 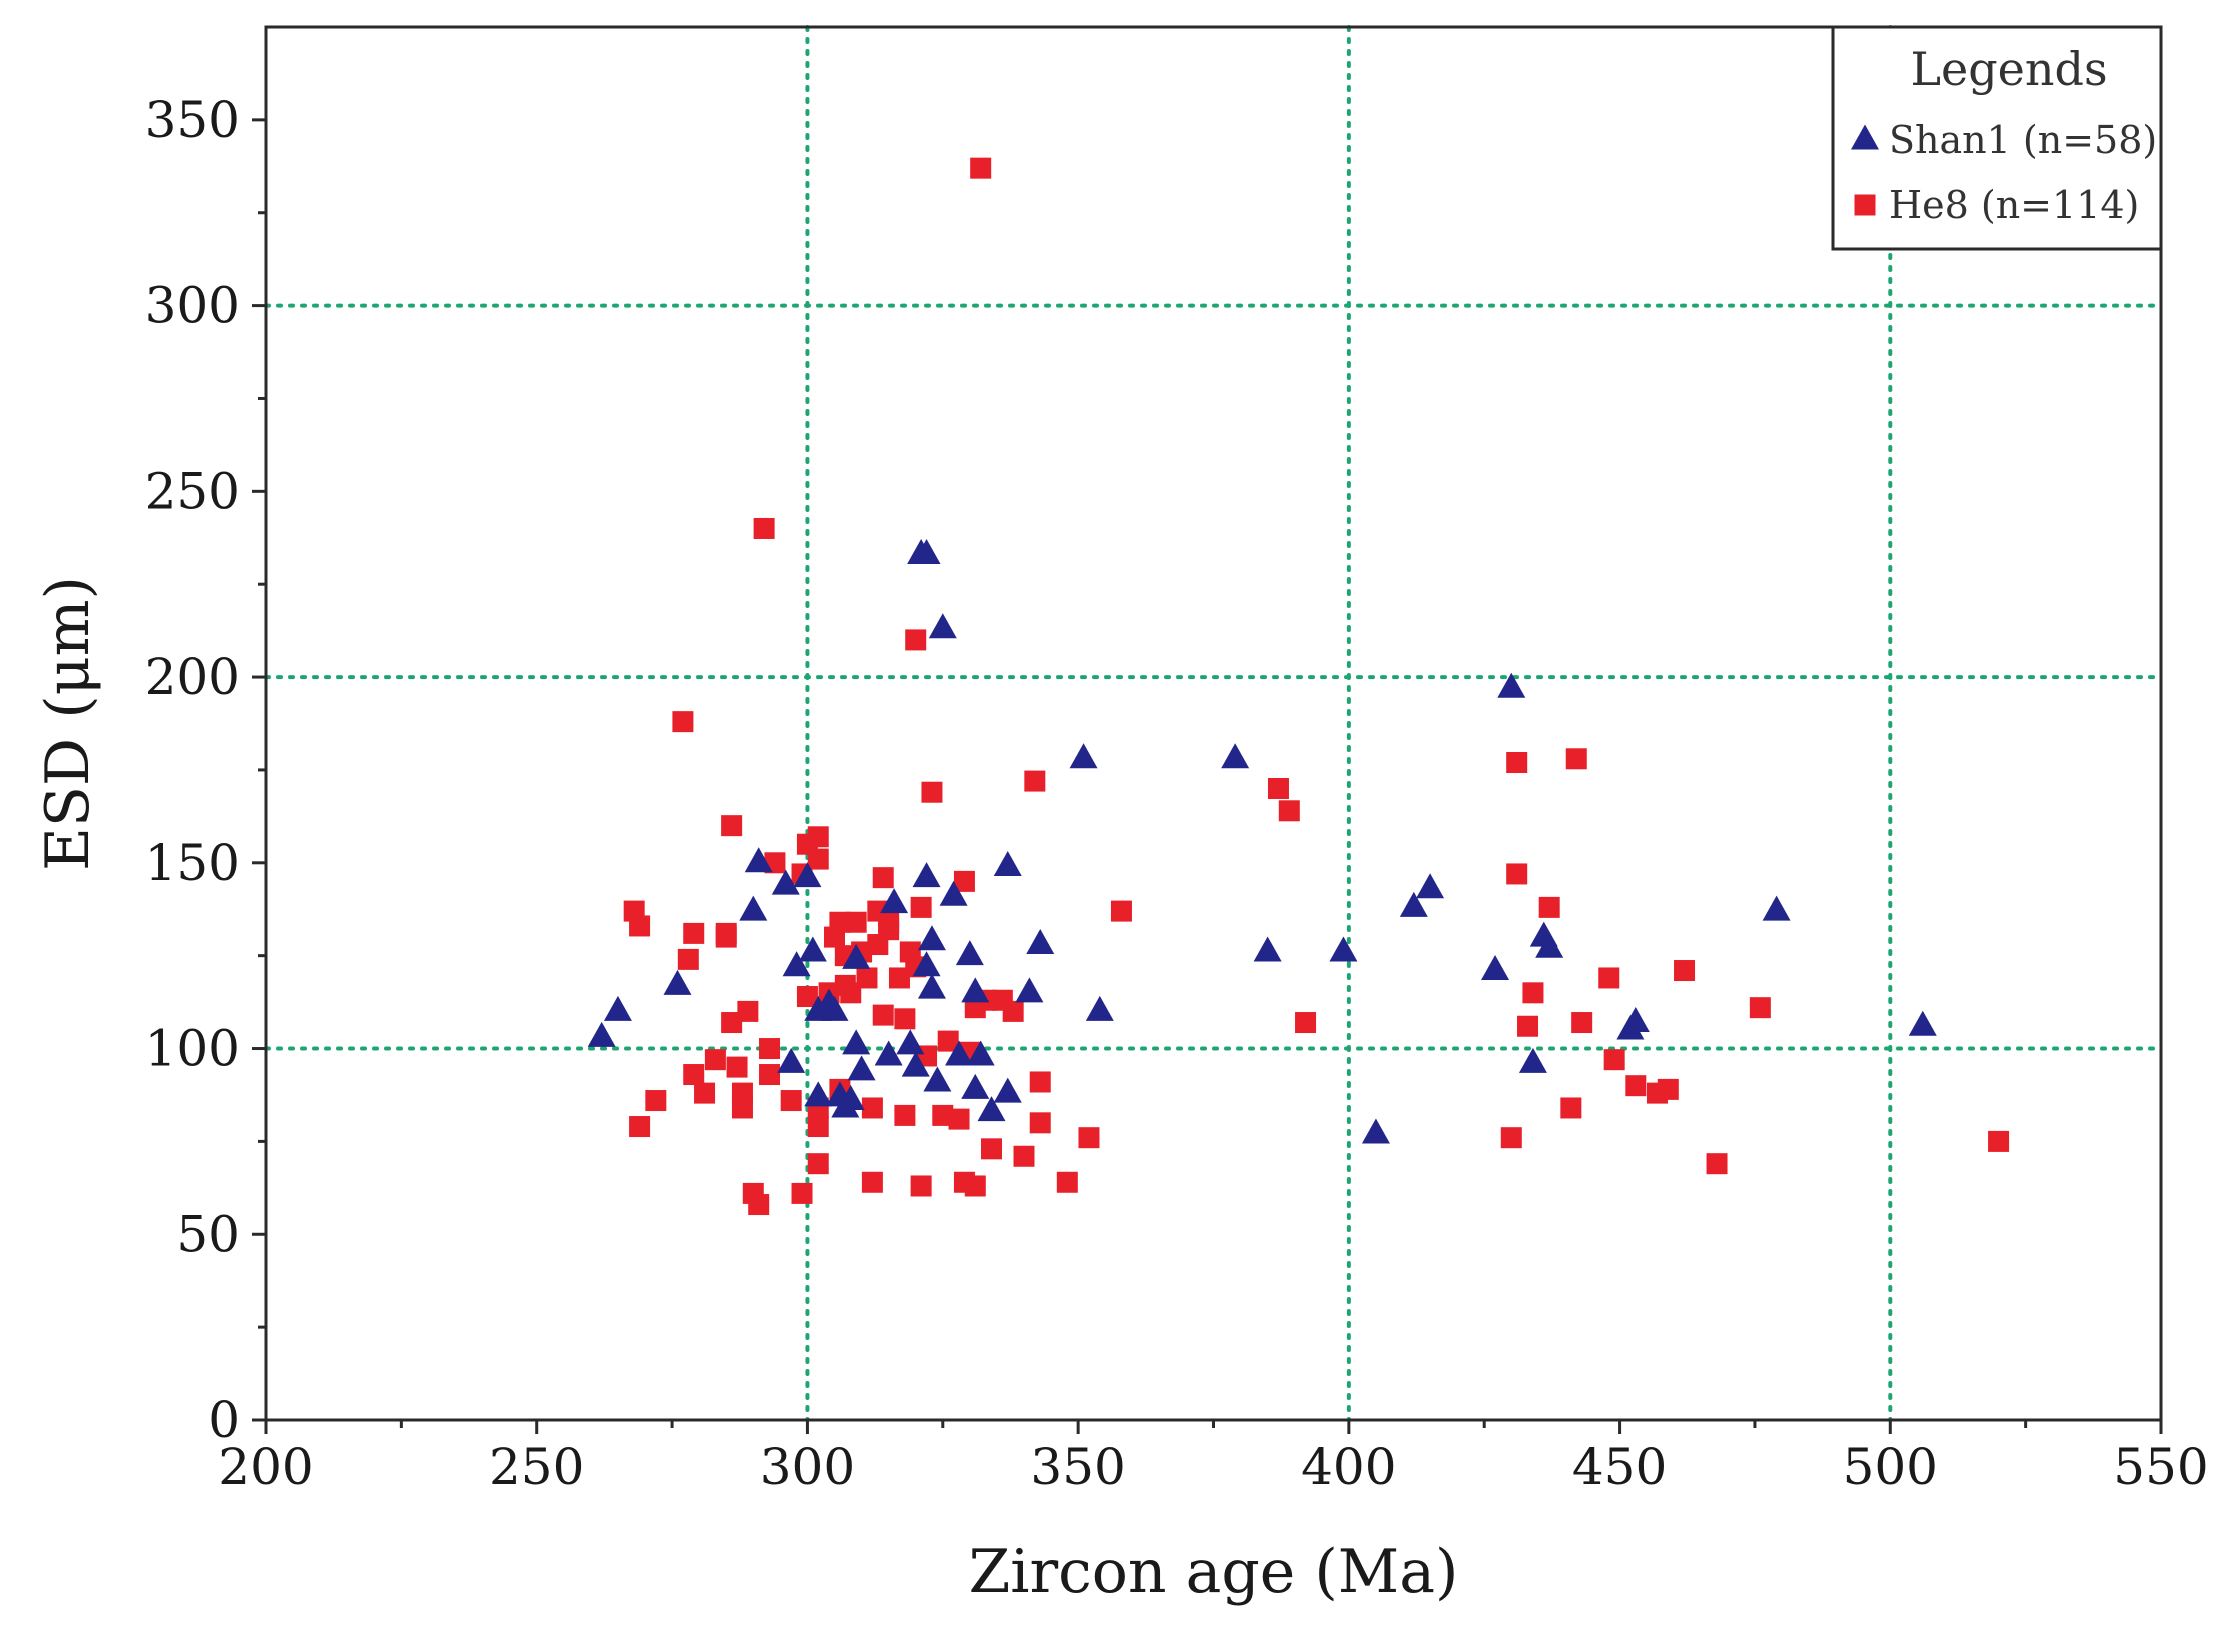 What do you see at coordinates (1865, 205) in the screenshot?
I see `legend-he8-marker` at bounding box center [1865, 205].